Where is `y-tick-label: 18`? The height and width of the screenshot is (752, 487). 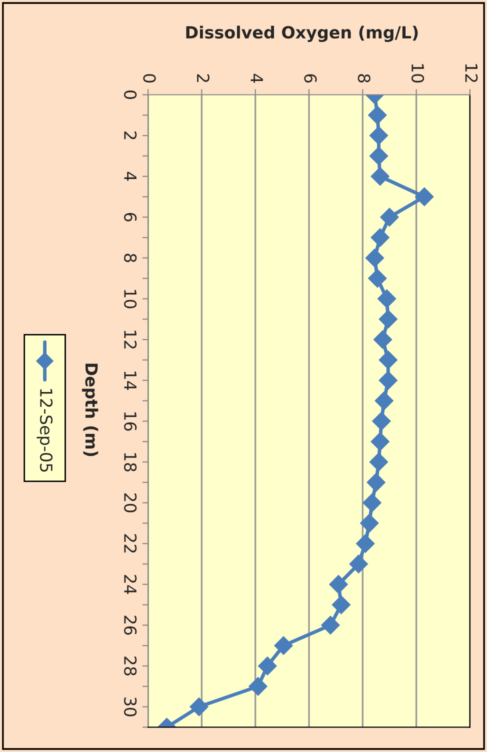 y-tick-label: 18 is located at coordinates (130, 462).